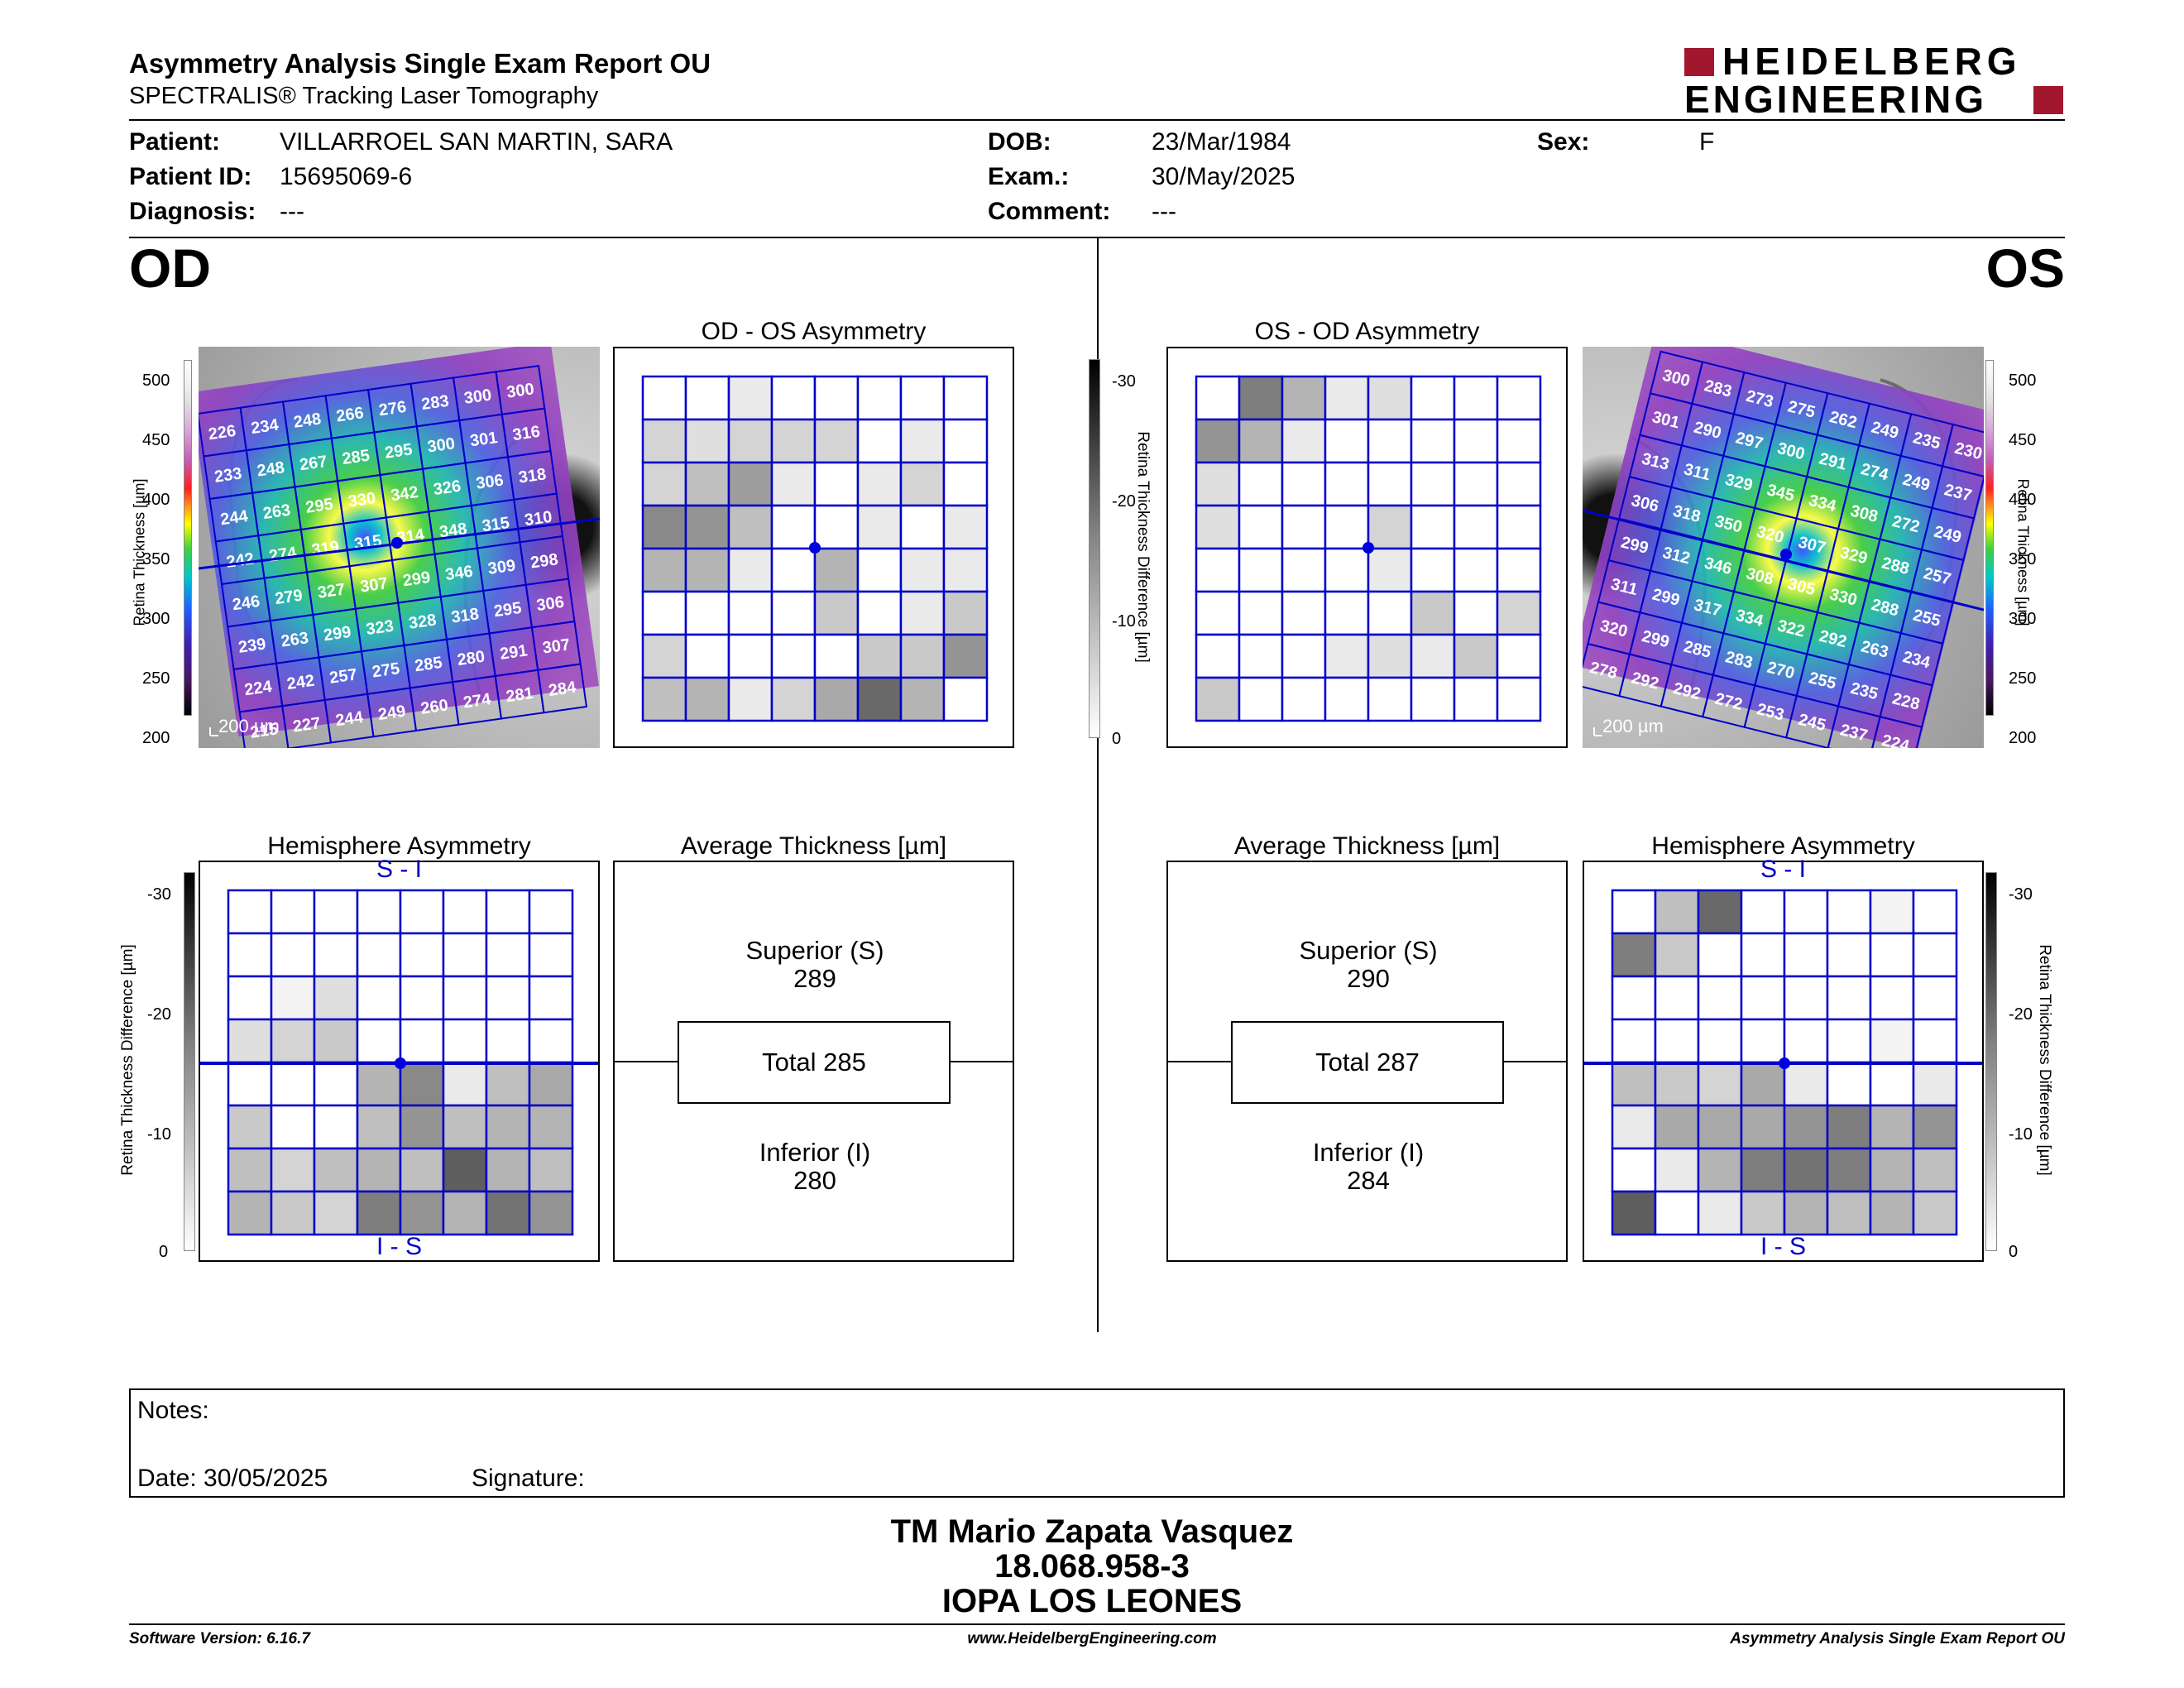 This screenshot has width=2184, height=1688. Describe the element at coordinates (159, 1134) in the screenshot. I see `od-diff-tick-10: -10` at that location.